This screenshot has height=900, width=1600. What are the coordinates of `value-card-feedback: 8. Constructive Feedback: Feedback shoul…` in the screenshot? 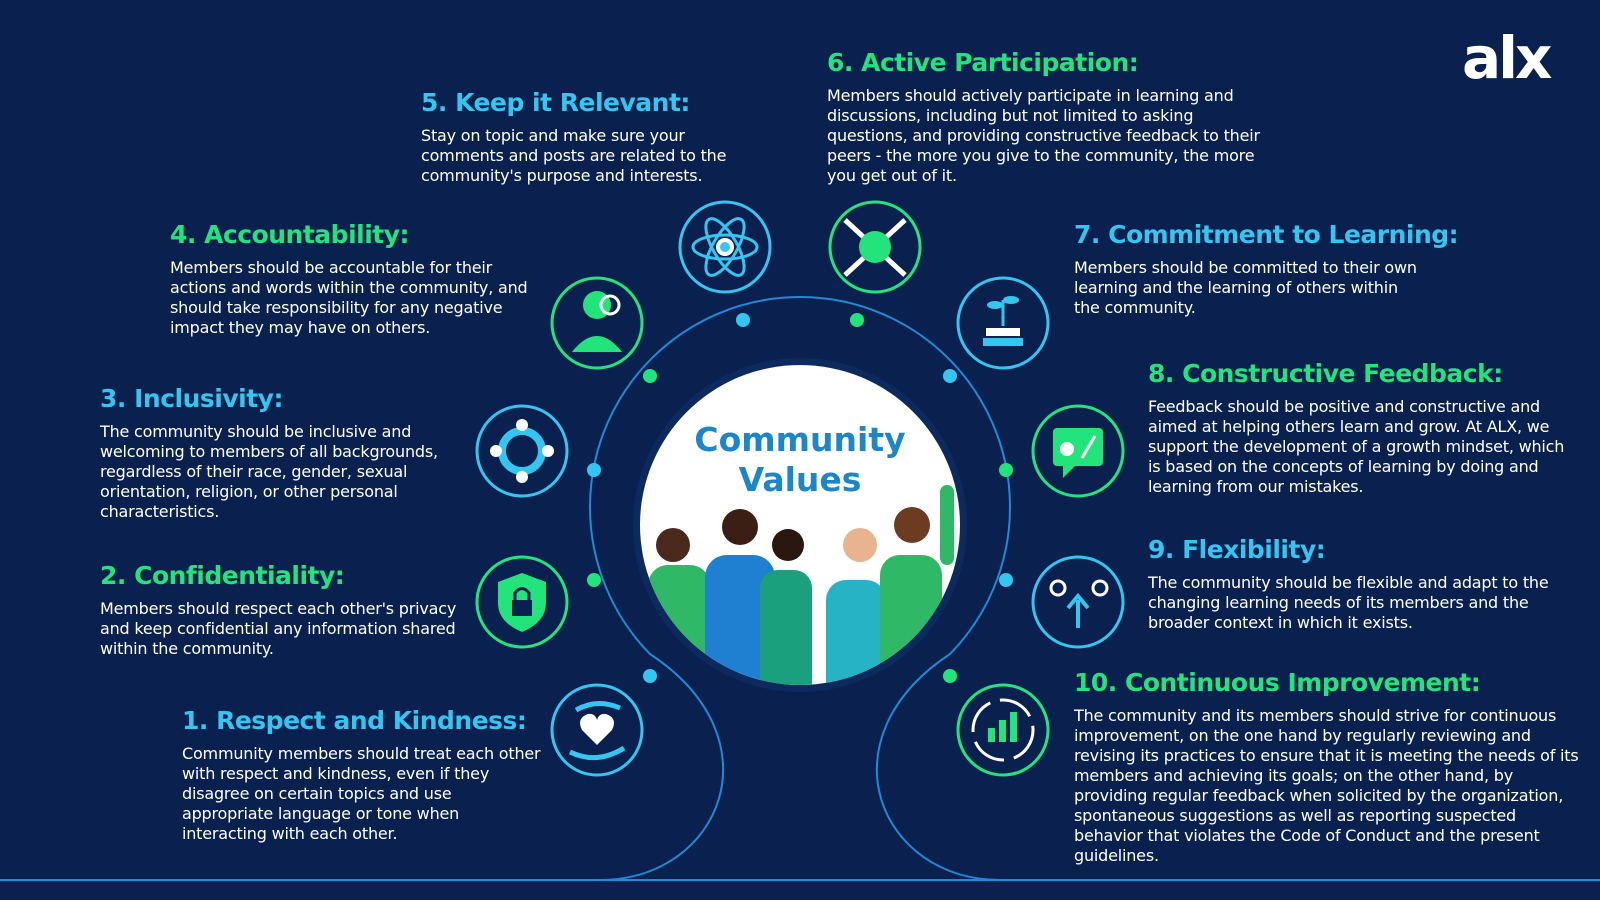 It's located at (1363, 428).